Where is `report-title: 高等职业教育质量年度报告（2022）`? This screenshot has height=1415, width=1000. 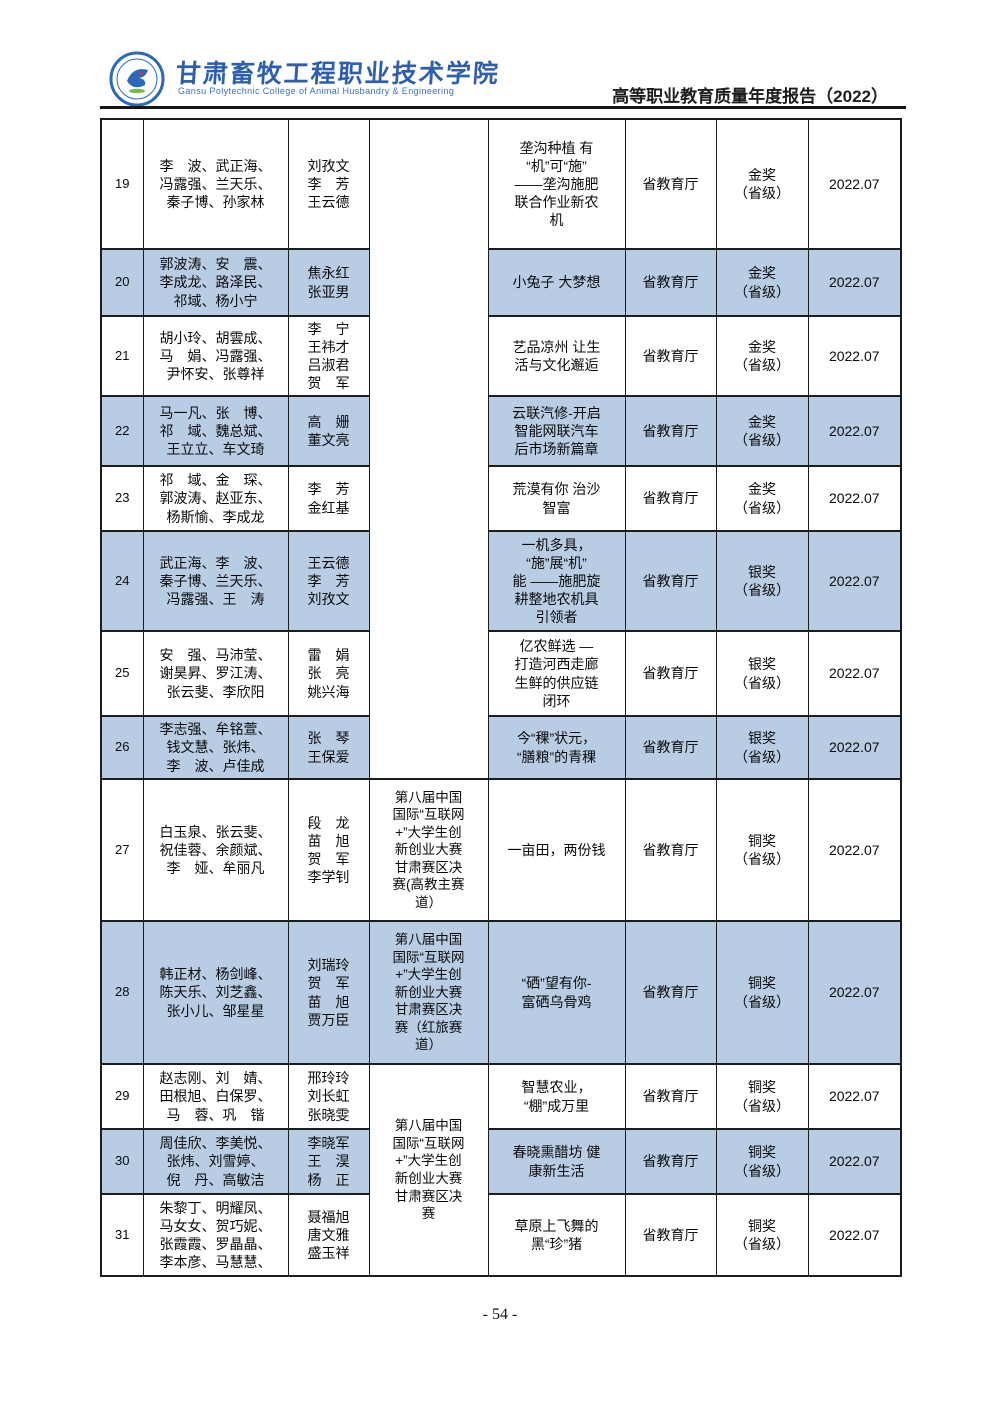 report-title: 高等职业教育质量年度报告（2022） is located at coordinates (750, 96).